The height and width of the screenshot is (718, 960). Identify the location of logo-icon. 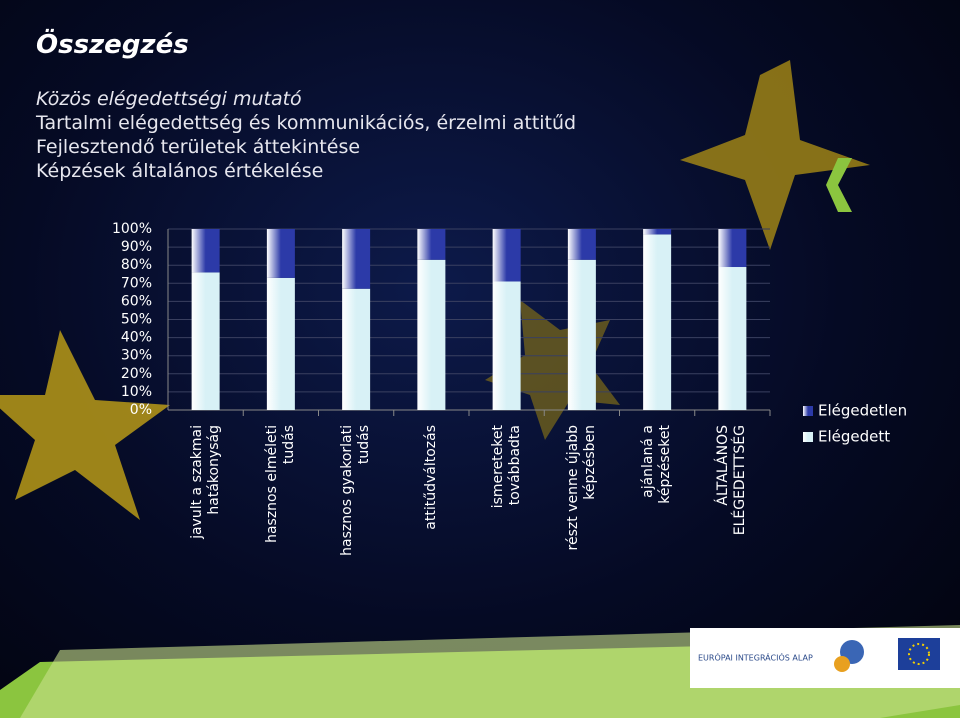
(842, 664).